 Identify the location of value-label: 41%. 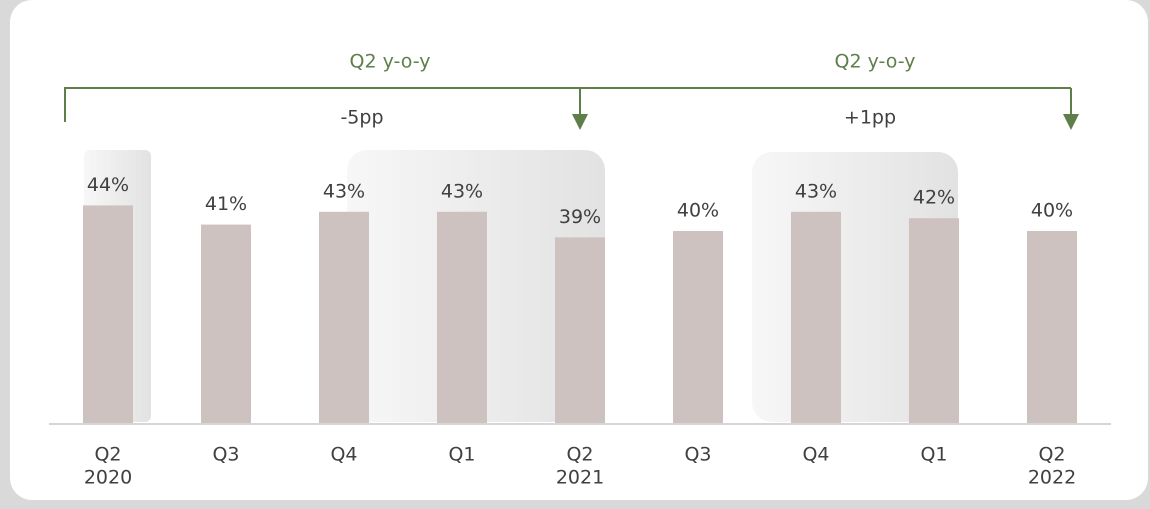
(226, 204).